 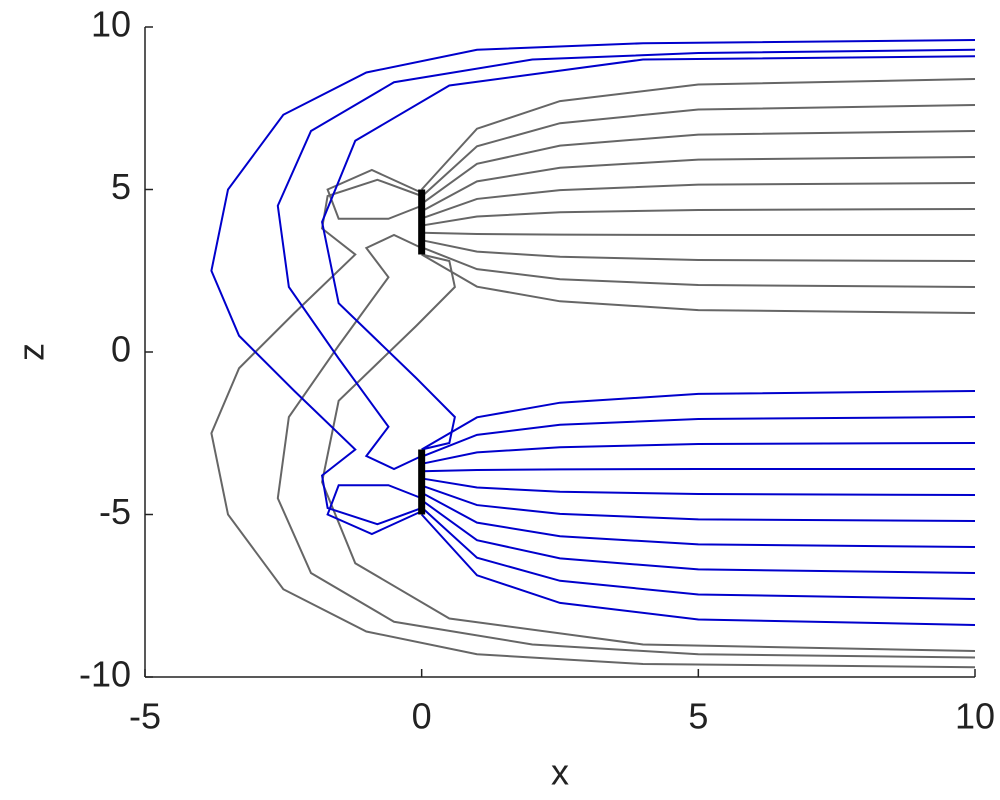 What do you see at coordinates (121, 349) in the screenshot?
I see `y-tick-label: 0` at bounding box center [121, 349].